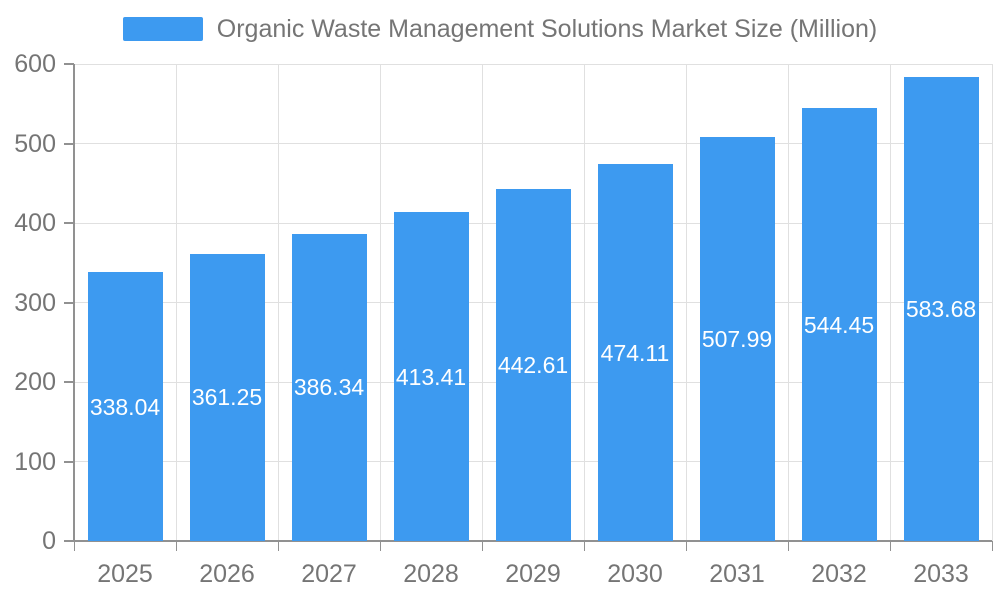 This screenshot has height=600, width=1000. I want to click on x-axis-tick-label: 2032, so click(839, 574).